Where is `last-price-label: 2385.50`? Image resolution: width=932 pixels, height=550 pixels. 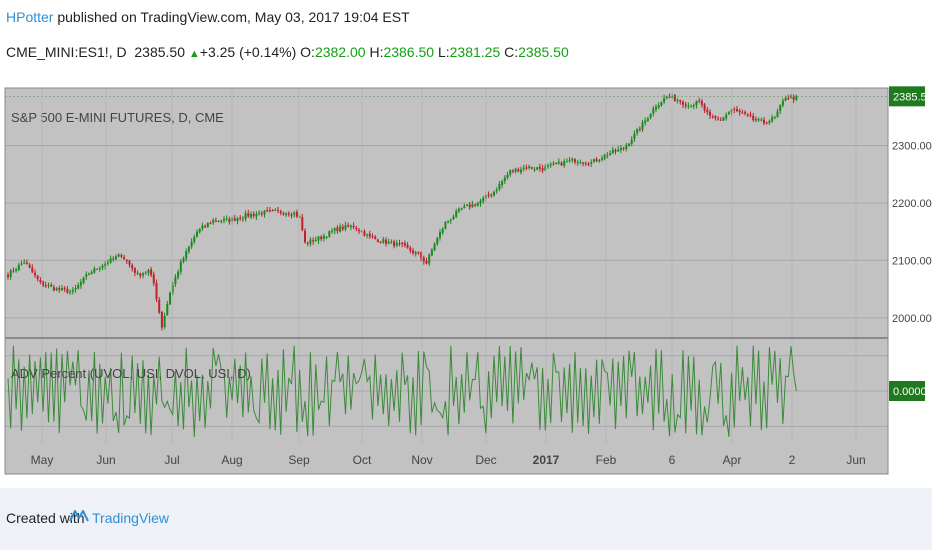
last-price-label: 2385.50 is located at coordinates (912, 97).